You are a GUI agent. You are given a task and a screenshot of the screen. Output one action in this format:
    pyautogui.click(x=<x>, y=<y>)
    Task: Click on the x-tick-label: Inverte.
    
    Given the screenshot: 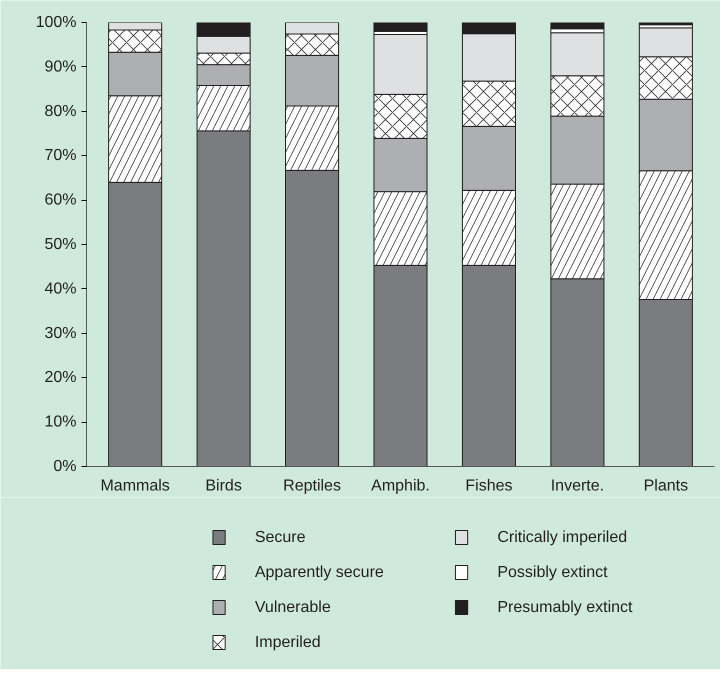 What is the action you would take?
    pyautogui.click(x=577, y=486)
    